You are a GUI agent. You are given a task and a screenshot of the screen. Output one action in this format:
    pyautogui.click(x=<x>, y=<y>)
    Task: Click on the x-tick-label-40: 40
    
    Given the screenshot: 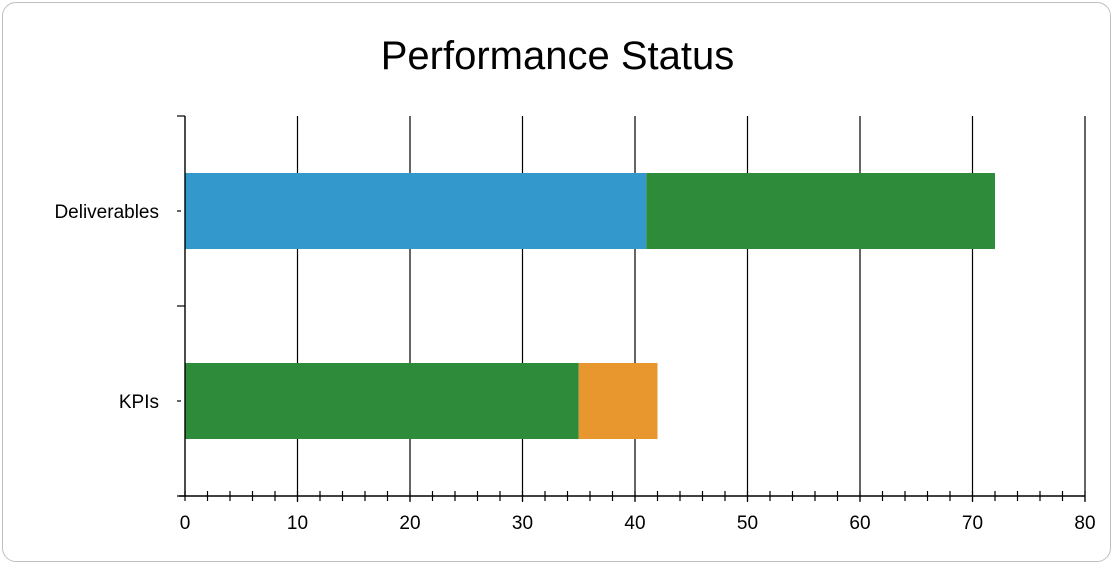 What is the action you would take?
    pyautogui.click(x=634, y=523)
    